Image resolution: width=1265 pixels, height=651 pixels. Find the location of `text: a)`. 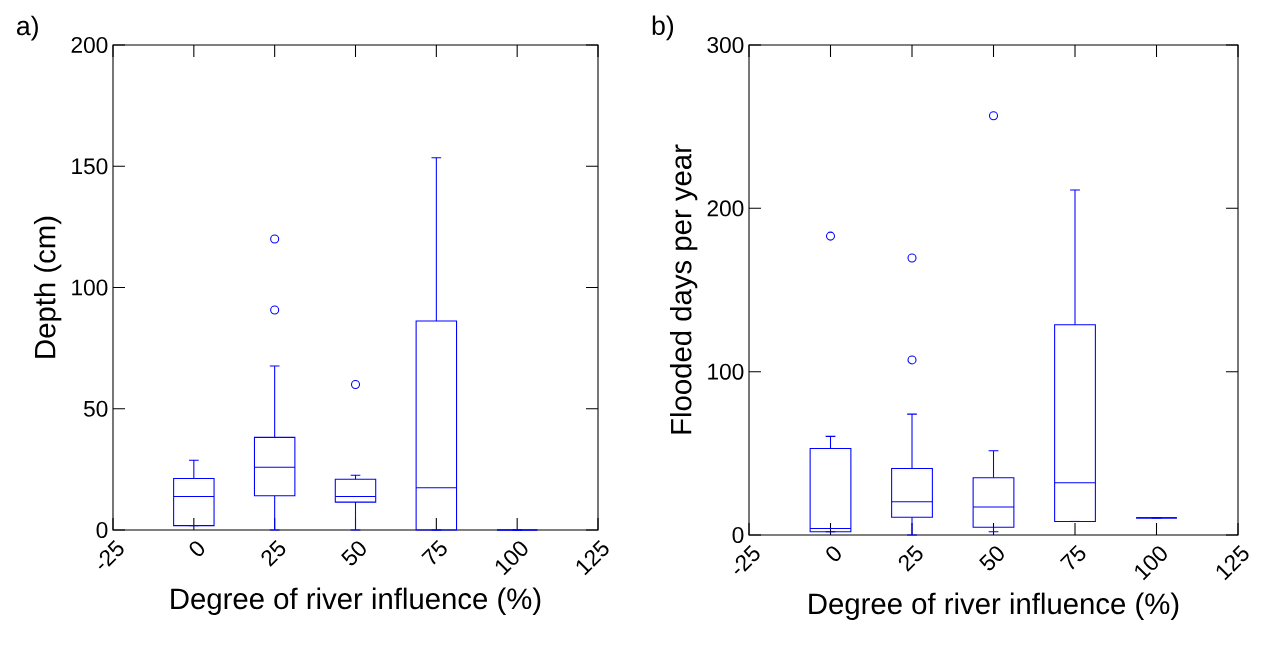

text: a) is located at coordinates (27, 28).